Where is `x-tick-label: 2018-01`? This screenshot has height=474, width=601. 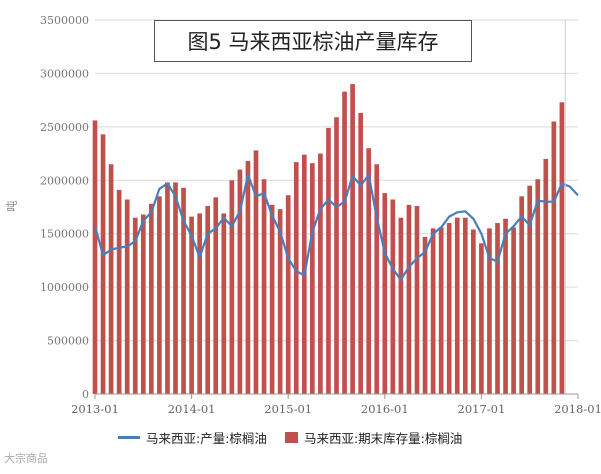
x-tick-label: 2018-01 is located at coordinates (577, 409).